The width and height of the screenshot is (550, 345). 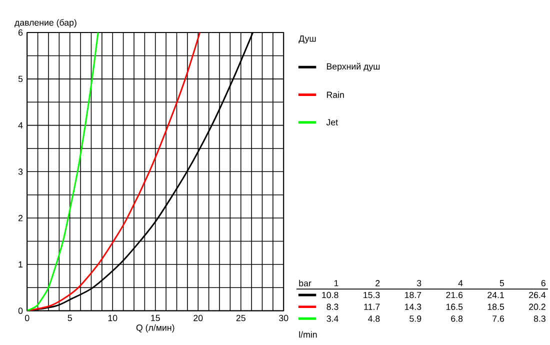 What do you see at coordinates (372, 307) in the screenshot?
I see `text: 11.7` at bounding box center [372, 307].